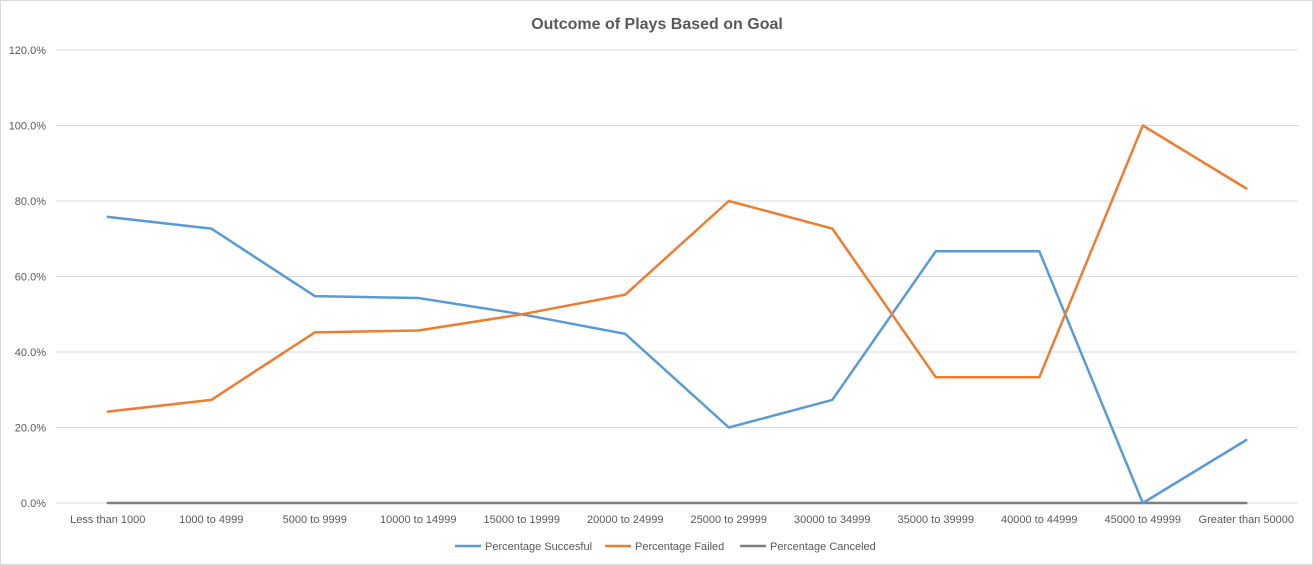 The height and width of the screenshot is (565, 1313). I want to click on legend-item: Percentage Succesful, so click(523, 547).